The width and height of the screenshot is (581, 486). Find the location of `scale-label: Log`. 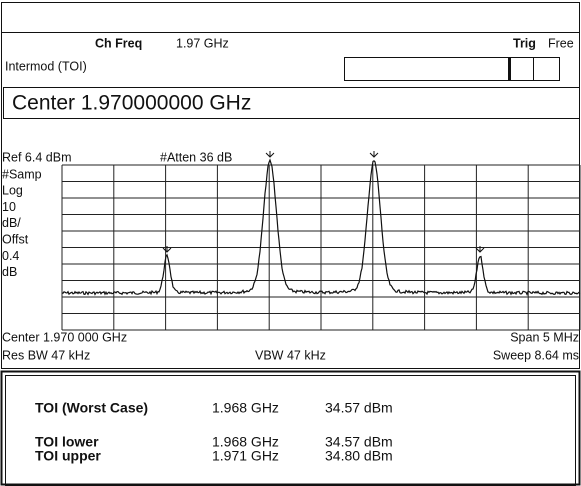

scale-label: Log is located at coordinates (12, 191).